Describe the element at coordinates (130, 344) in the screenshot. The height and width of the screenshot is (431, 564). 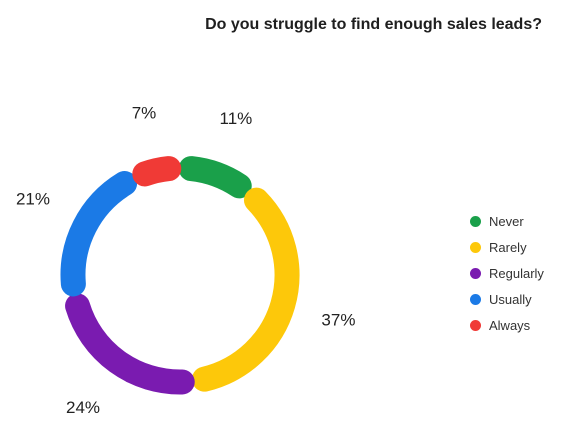
I see `slice-regularly` at that location.